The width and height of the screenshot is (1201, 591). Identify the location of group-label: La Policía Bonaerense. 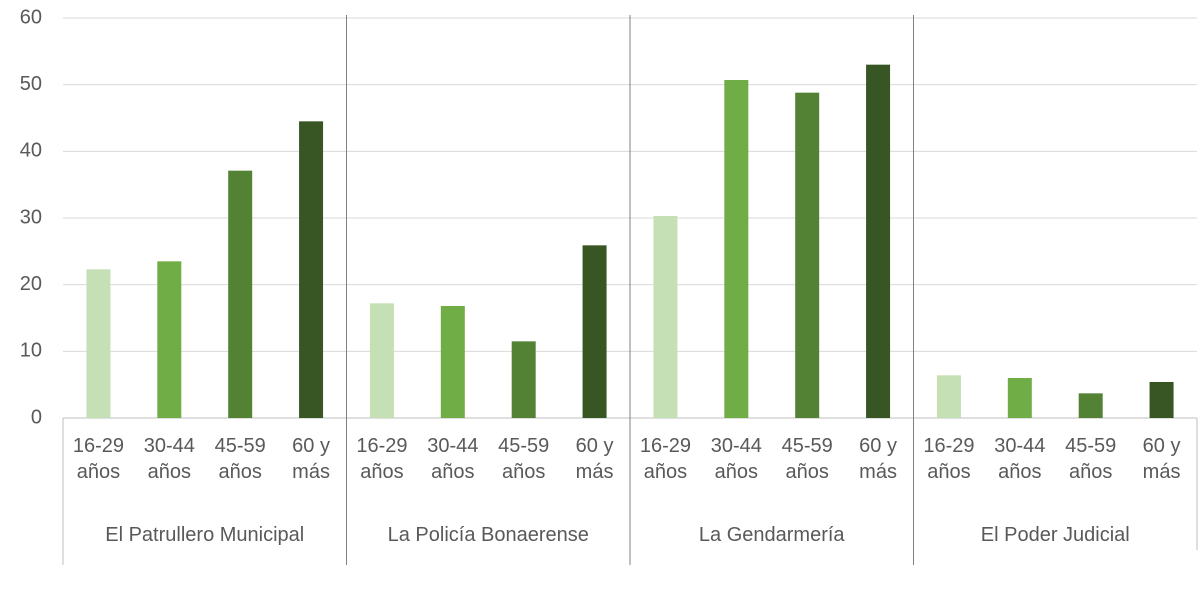
(488, 535).